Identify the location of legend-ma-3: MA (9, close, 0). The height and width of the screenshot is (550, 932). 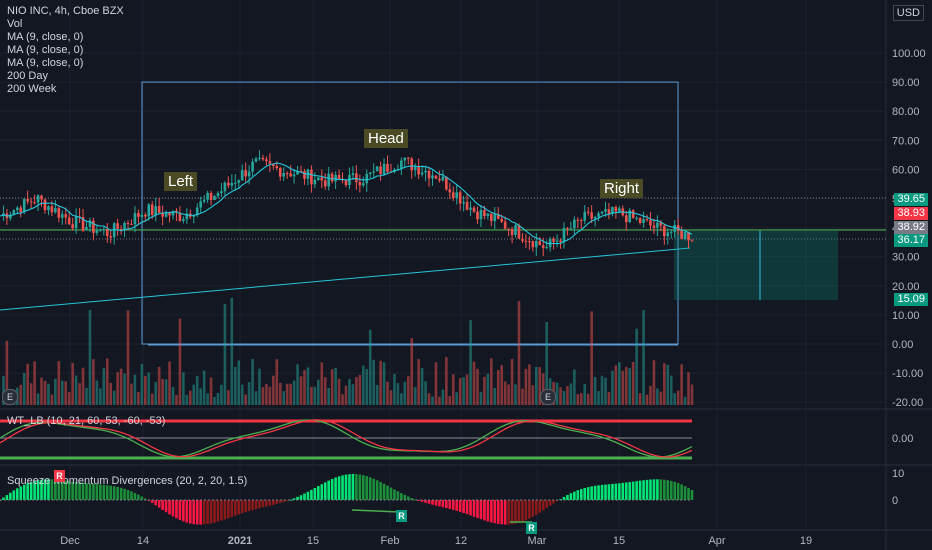
(45, 63).